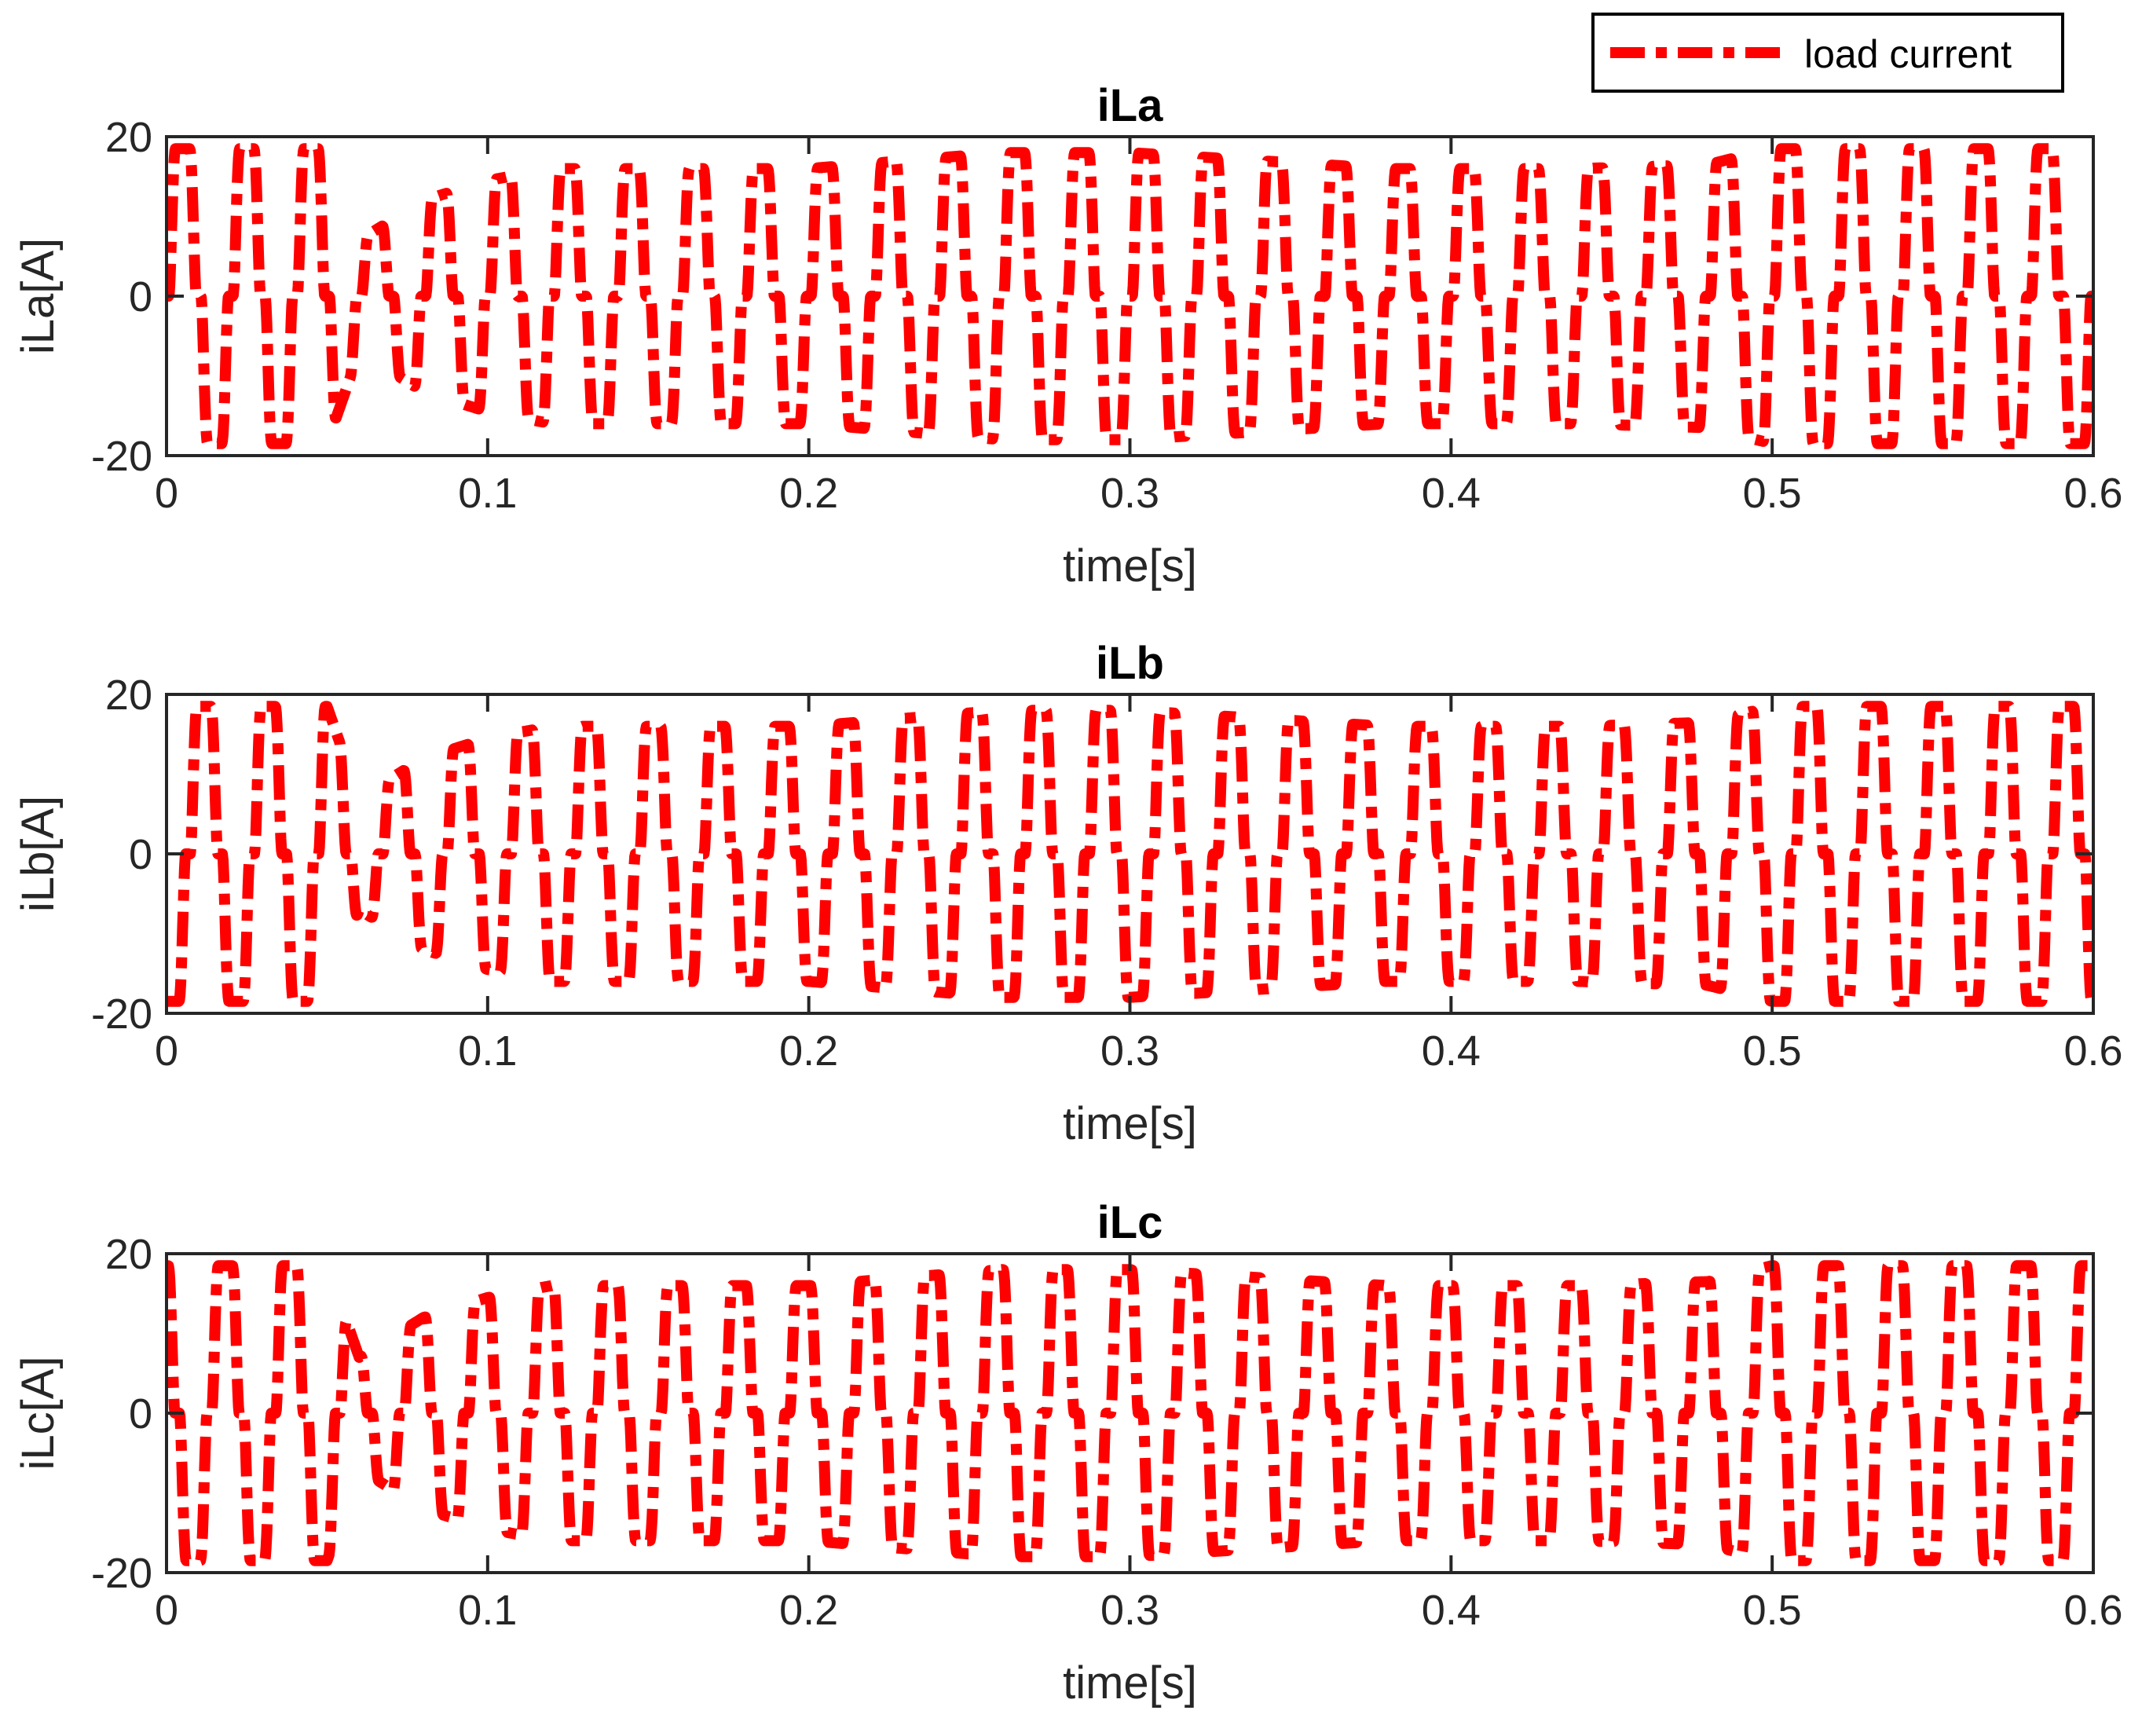 The width and height of the screenshot is (2142, 1736). I want to click on y-axis-label: iLc[A], so click(38, 1413).